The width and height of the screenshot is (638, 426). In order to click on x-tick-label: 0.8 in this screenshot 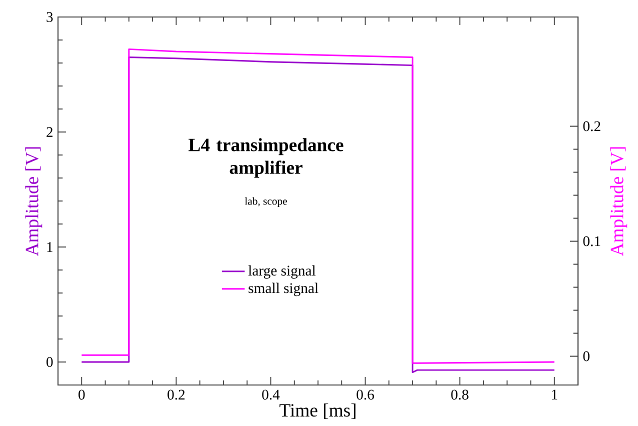, I will do `click(459, 395)`.